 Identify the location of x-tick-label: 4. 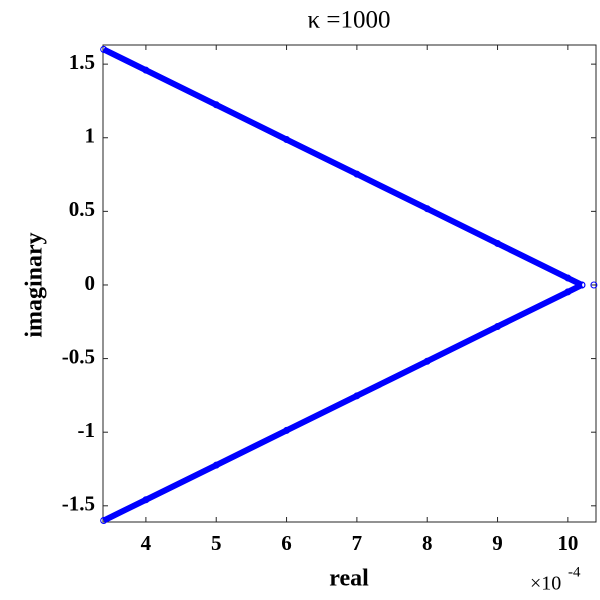
(146, 543).